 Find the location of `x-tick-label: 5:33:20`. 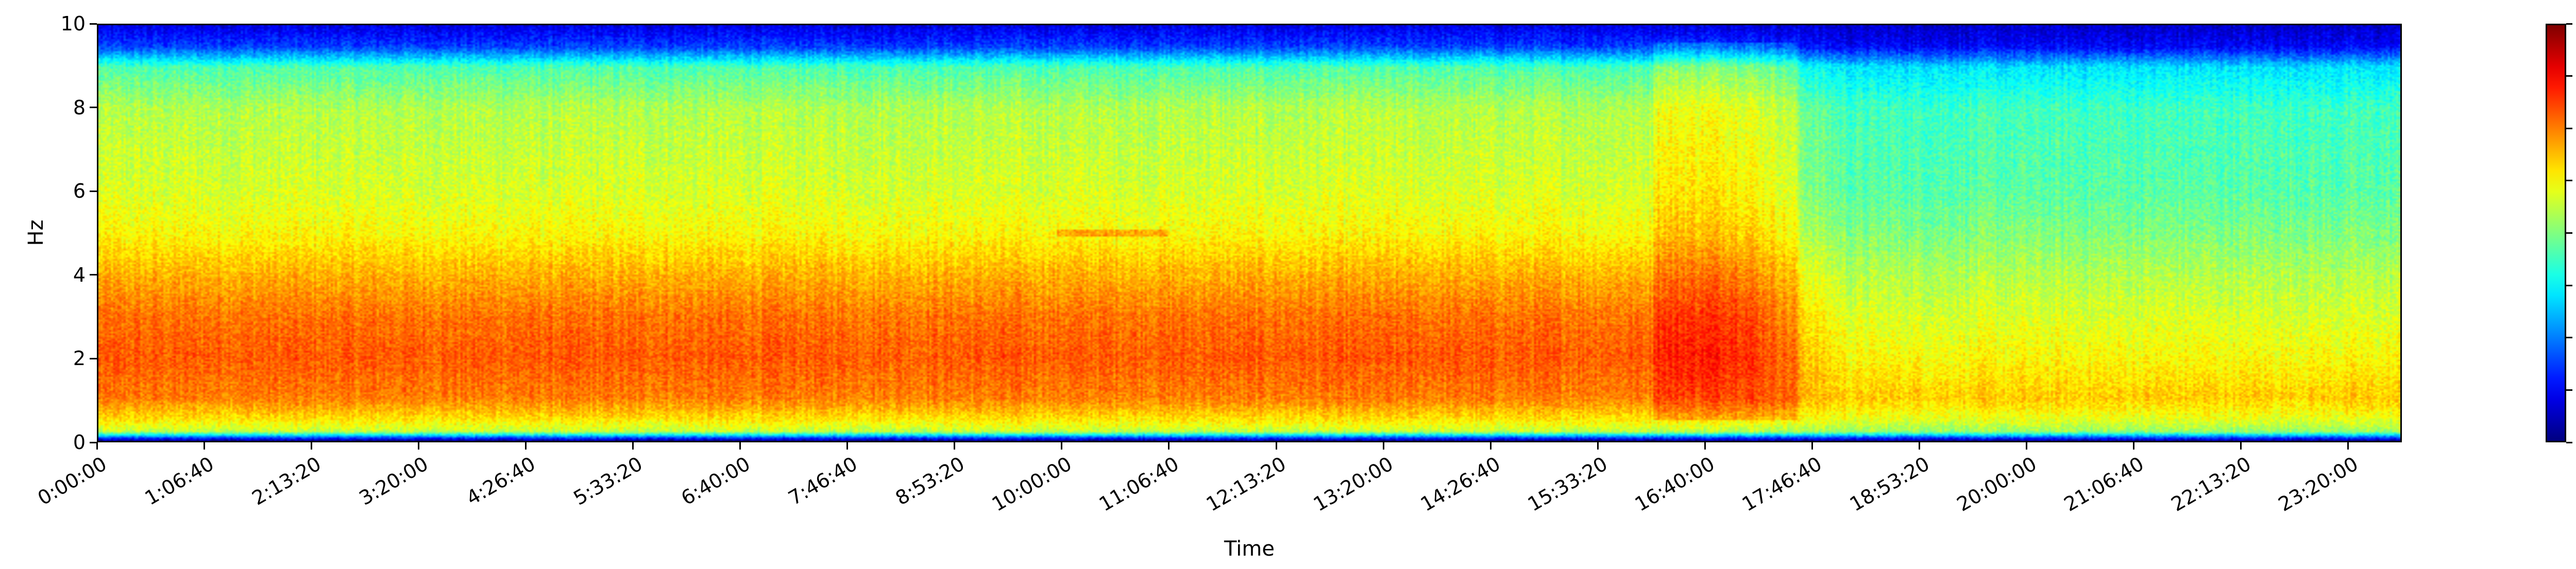

x-tick-label: 5:33:20 is located at coordinates (608, 481).